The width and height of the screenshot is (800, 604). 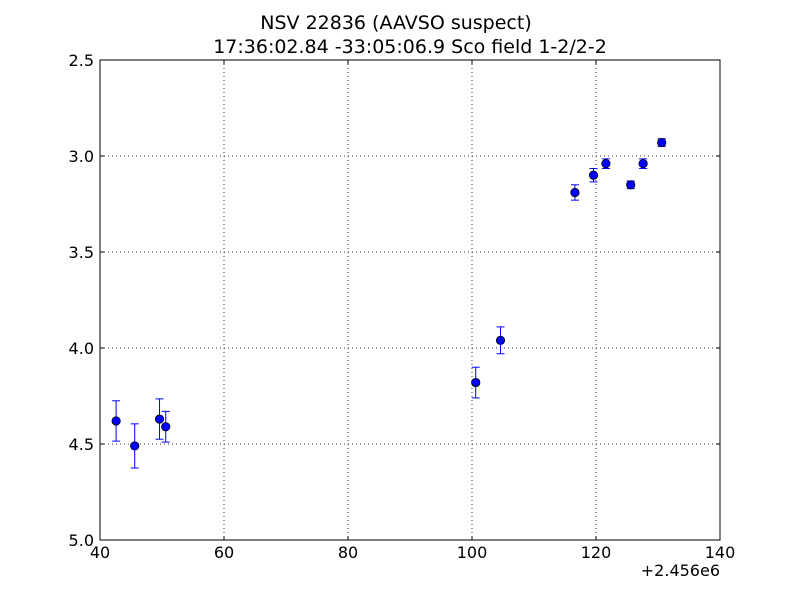 I want to click on y-tick-label: 3.5, so click(x=81, y=252).